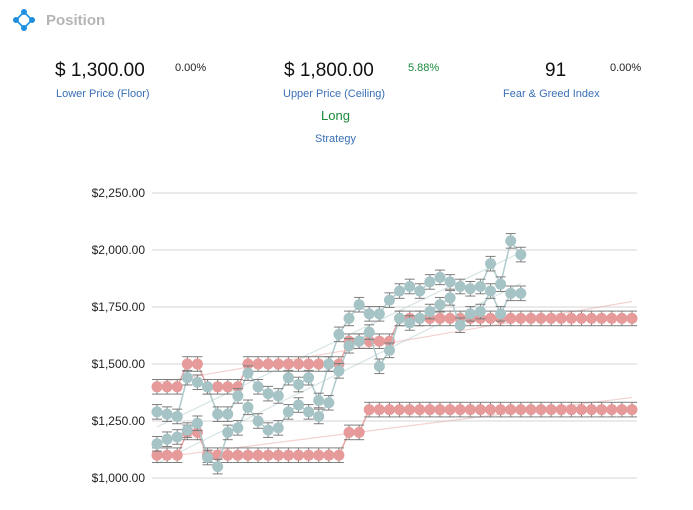  What do you see at coordinates (334, 94) in the screenshot?
I see `ceiling-price-label: Upper Price (Ceiling)` at bounding box center [334, 94].